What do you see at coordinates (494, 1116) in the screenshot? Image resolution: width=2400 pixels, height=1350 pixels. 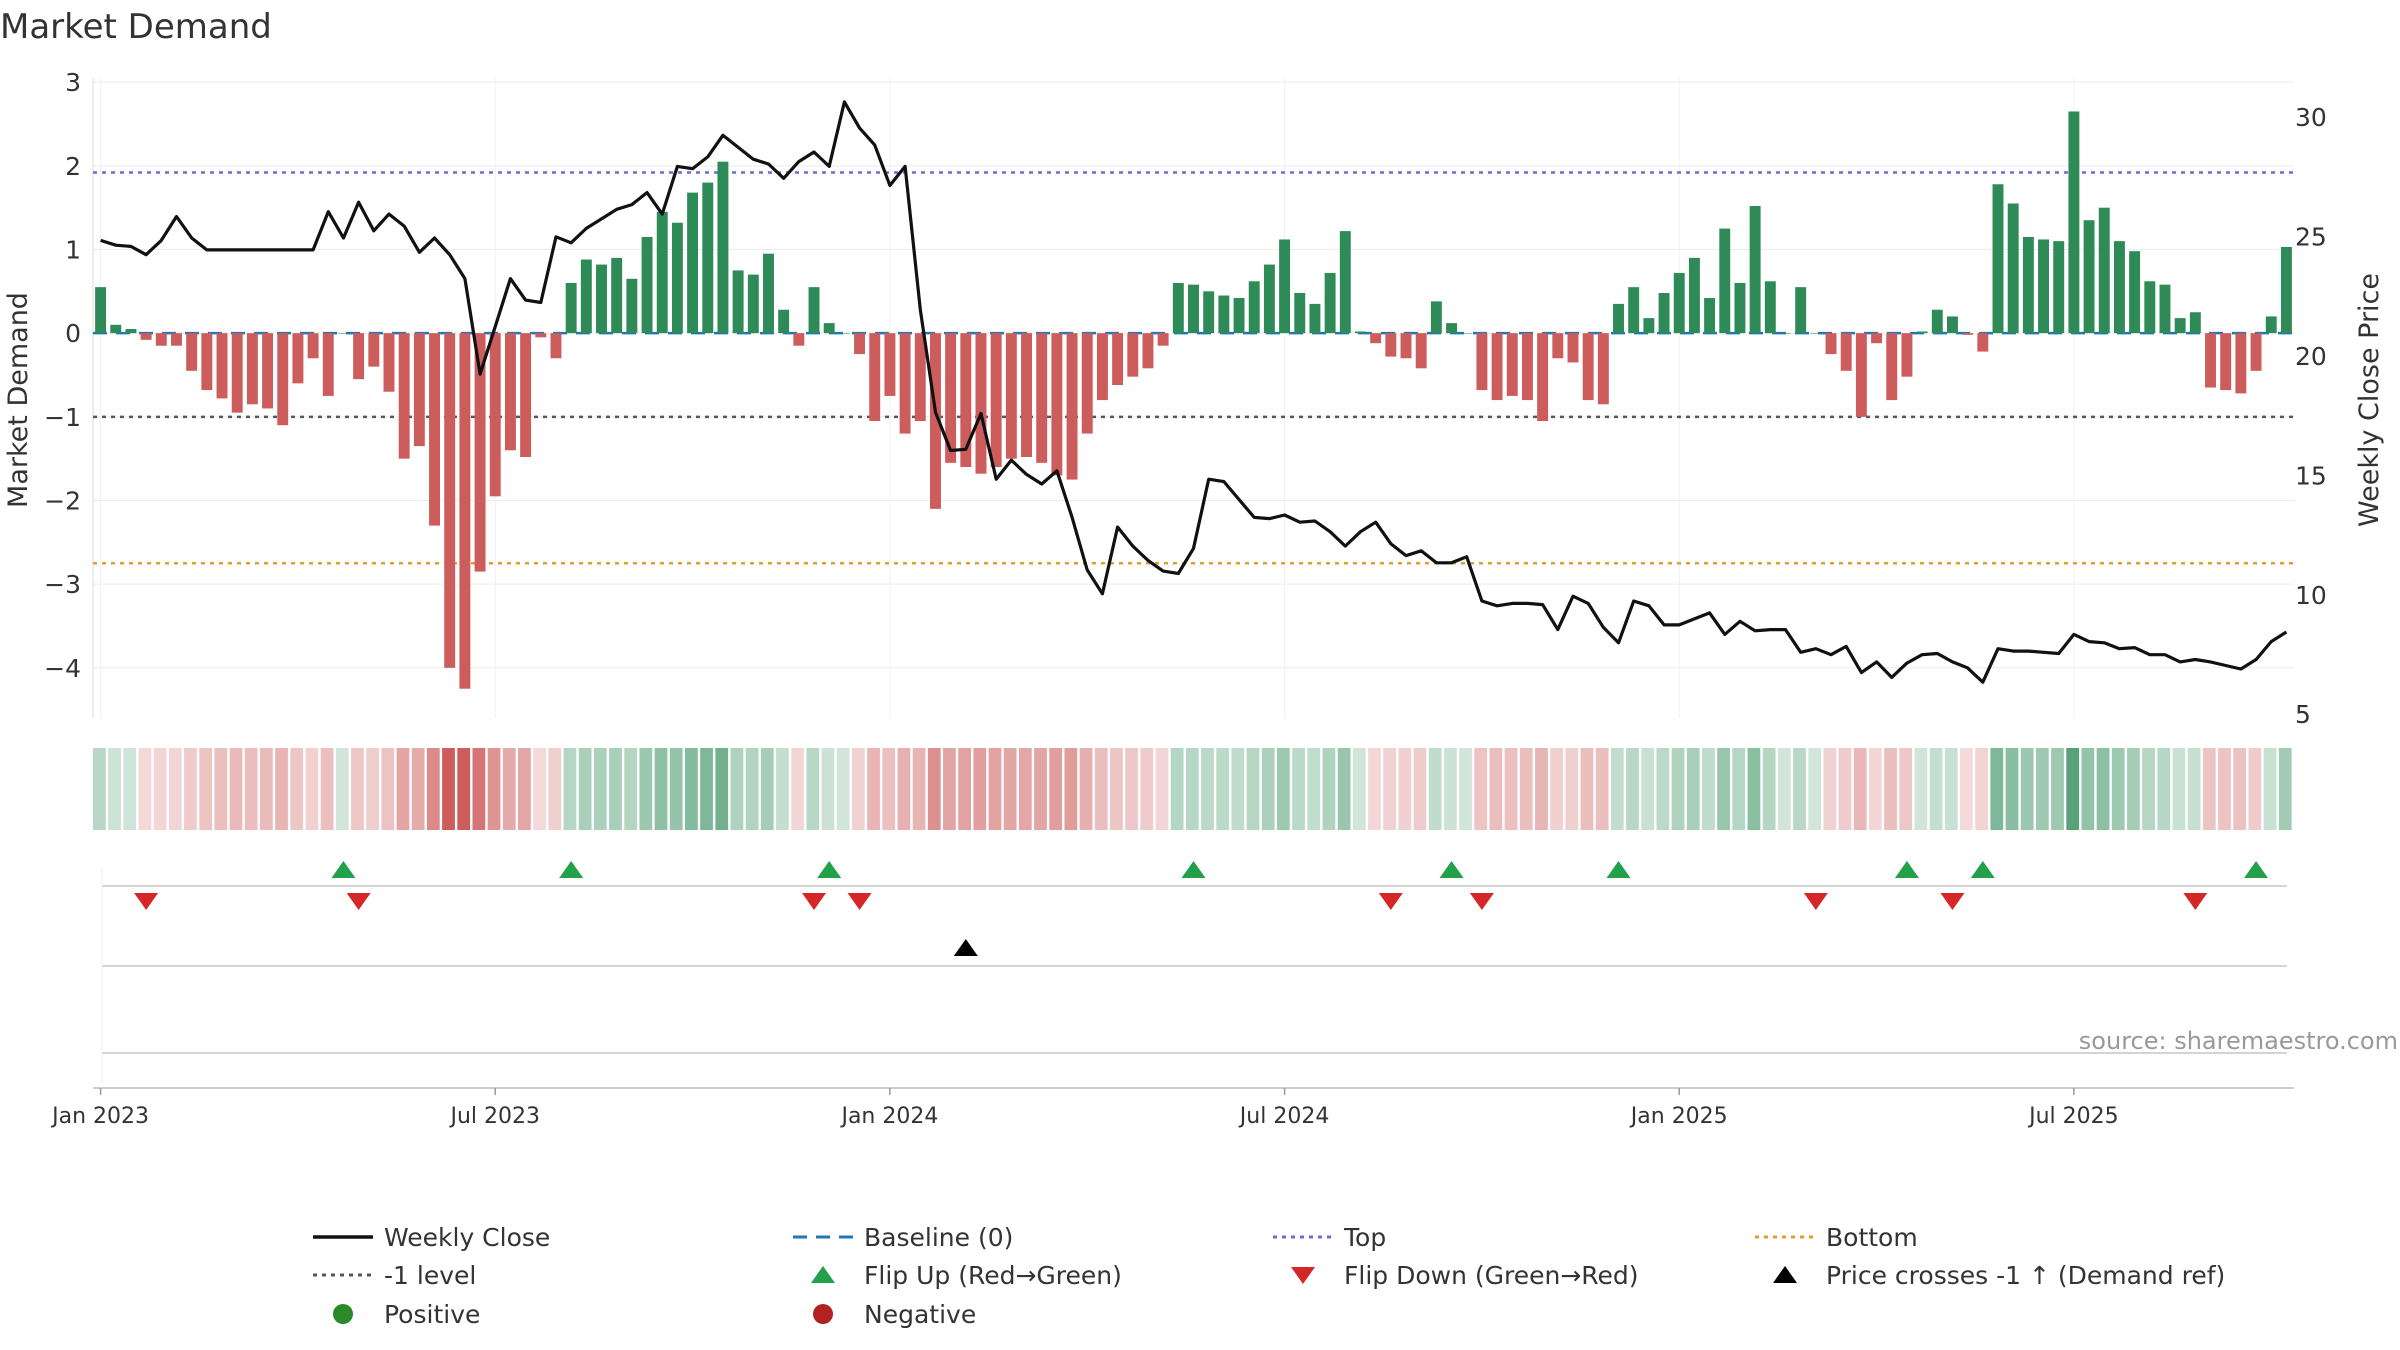 I see `x-tick-1: Jul 2023` at bounding box center [494, 1116].